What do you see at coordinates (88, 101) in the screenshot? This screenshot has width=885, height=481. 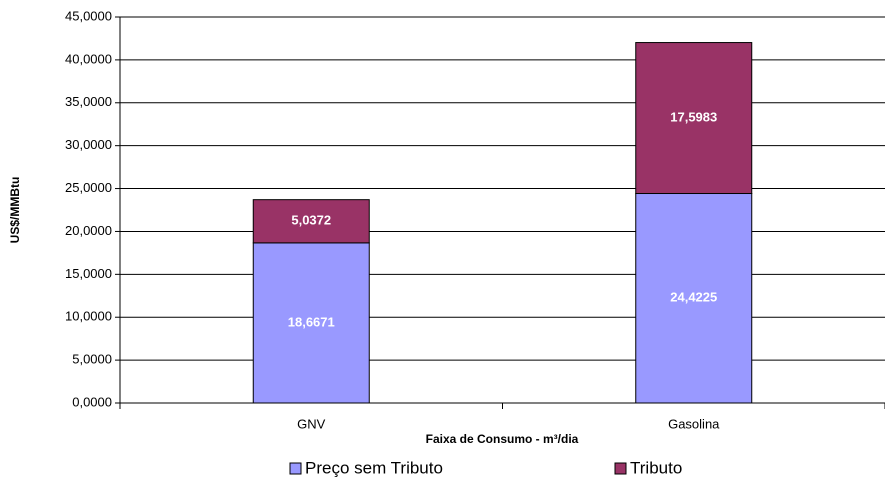 I see `y-tick-label: 35,0000` at bounding box center [88, 101].